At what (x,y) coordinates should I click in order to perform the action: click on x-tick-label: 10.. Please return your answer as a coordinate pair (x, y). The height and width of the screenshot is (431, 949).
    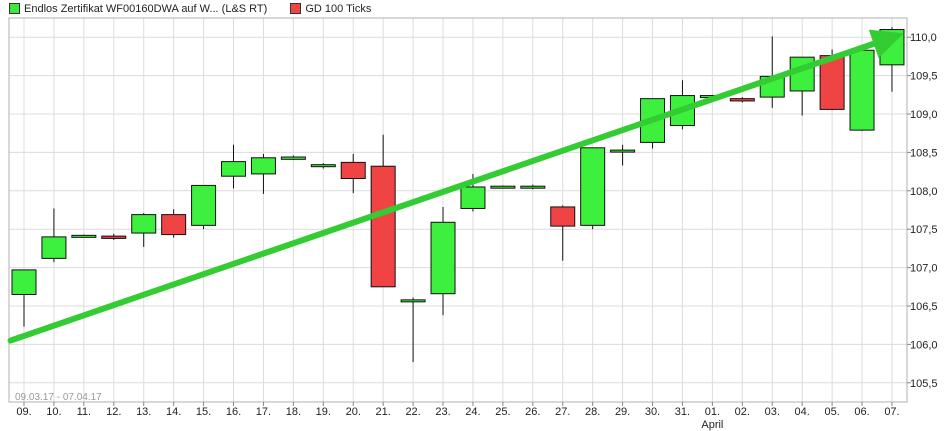
    Looking at the image, I should click on (53, 412).